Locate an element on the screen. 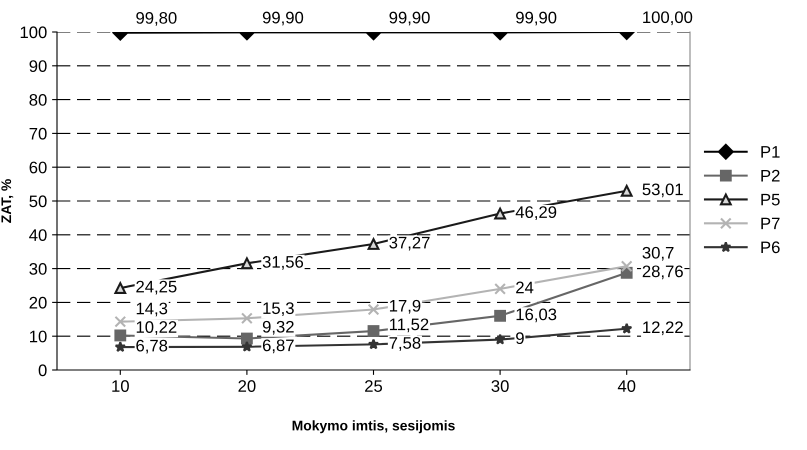 The width and height of the screenshot is (807, 450). data-label: 17,9 is located at coordinates (405, 307).